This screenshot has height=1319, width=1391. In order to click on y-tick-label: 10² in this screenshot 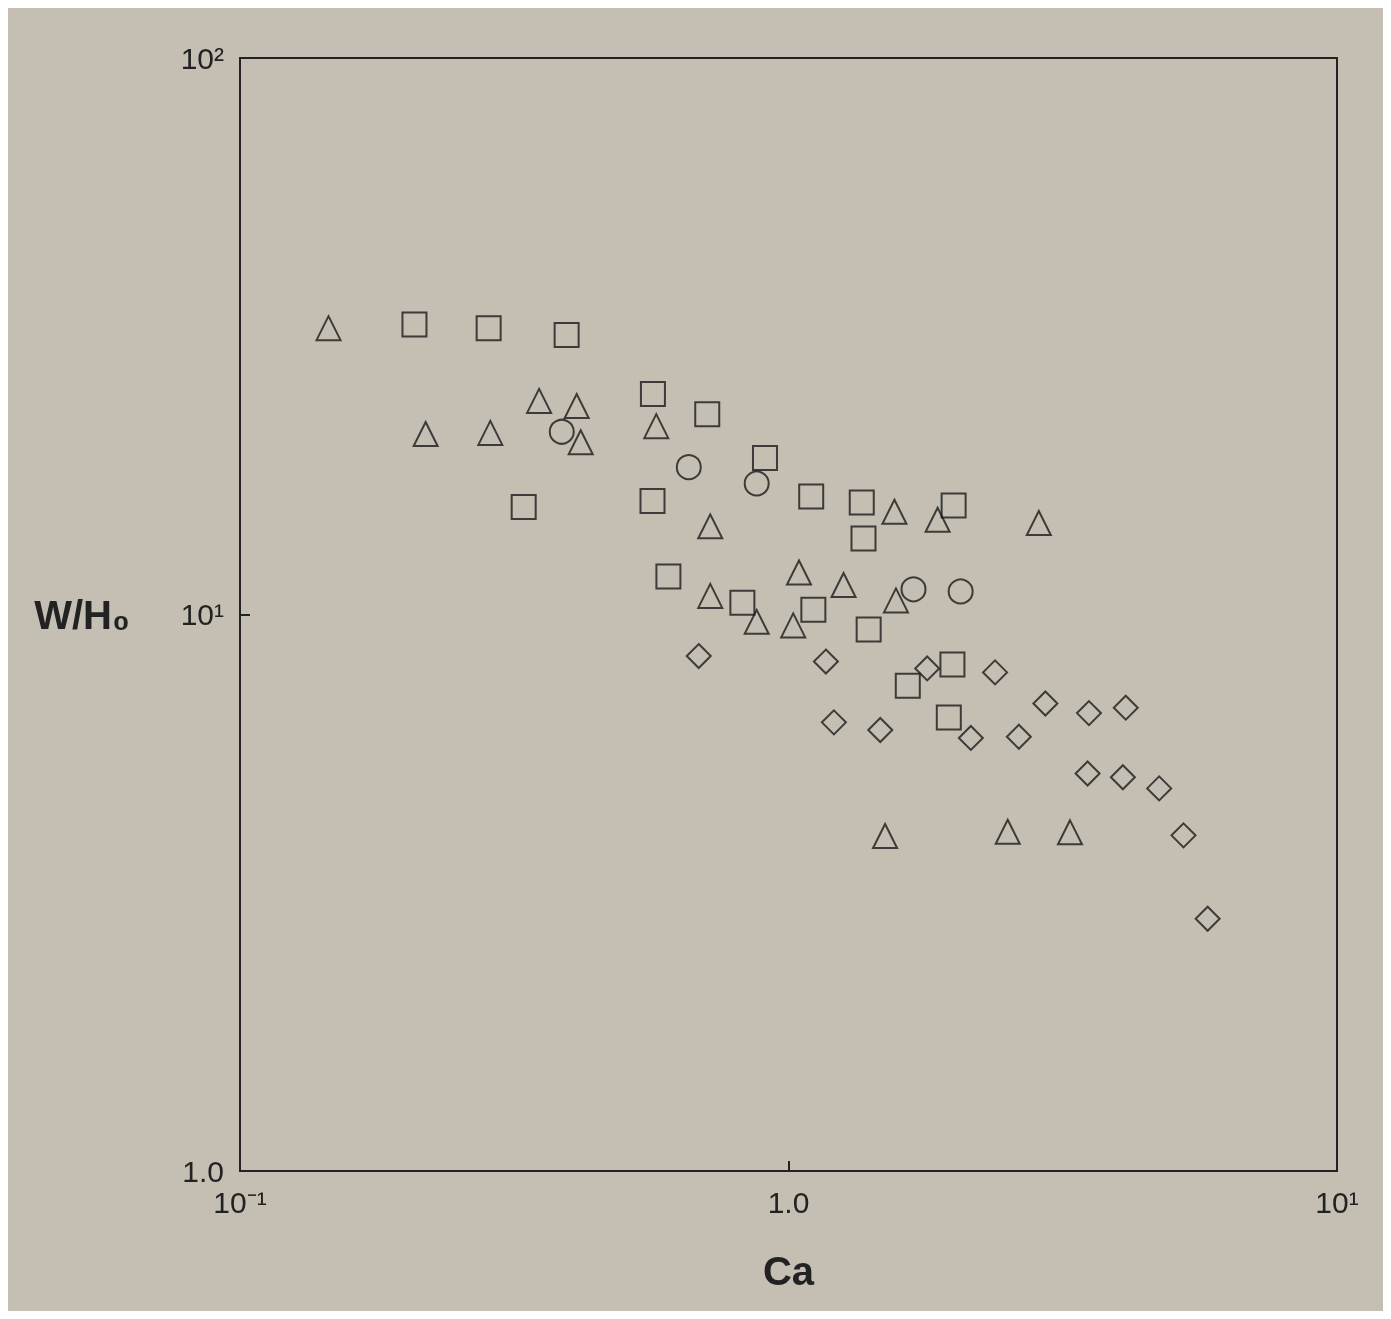, I will do `click(202, 58)`.